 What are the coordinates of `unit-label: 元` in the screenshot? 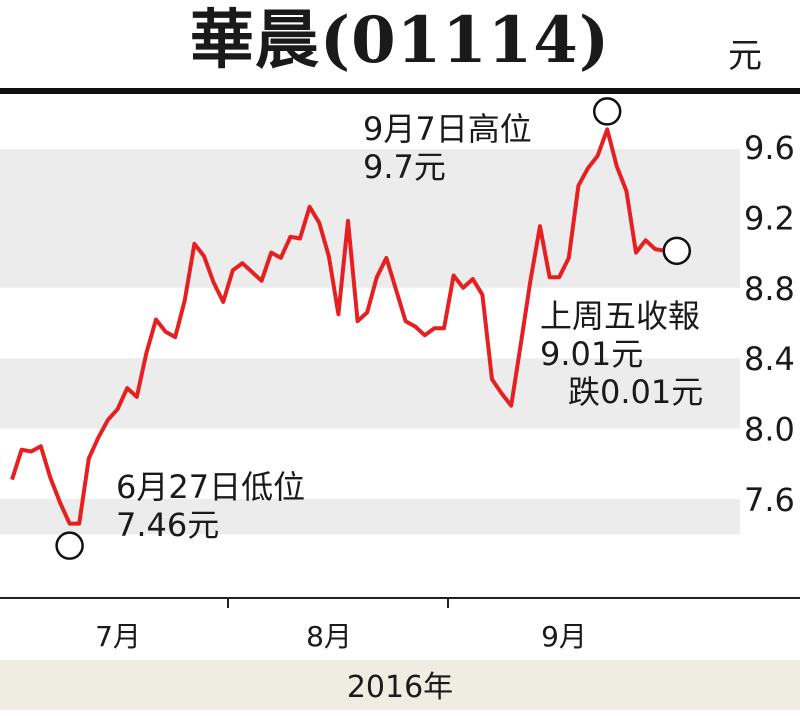 It's located at (745, 56).